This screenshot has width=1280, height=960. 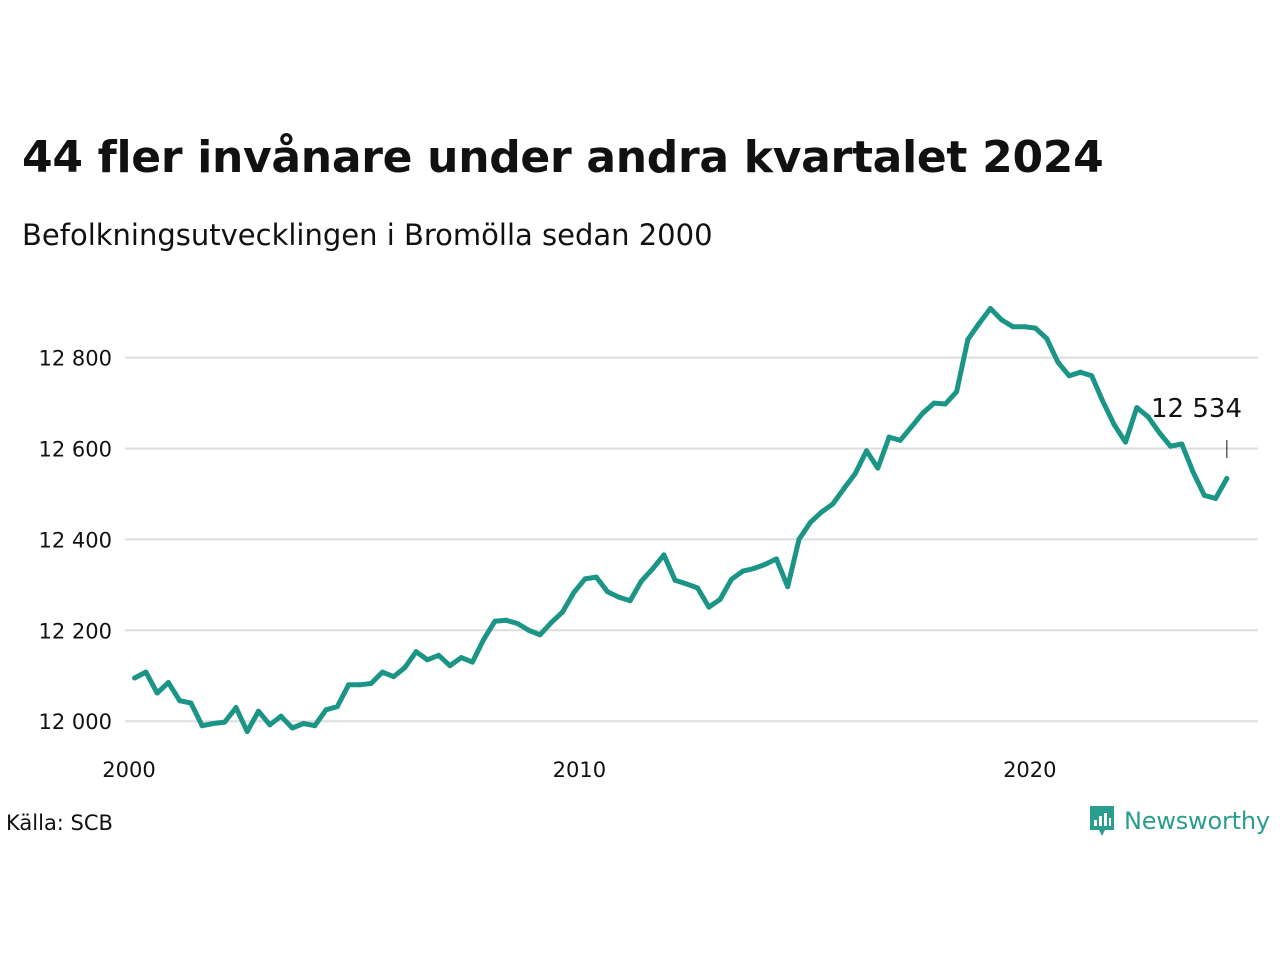 I want to click on annotation-label: 12 534, so click(x=1196, y=409).